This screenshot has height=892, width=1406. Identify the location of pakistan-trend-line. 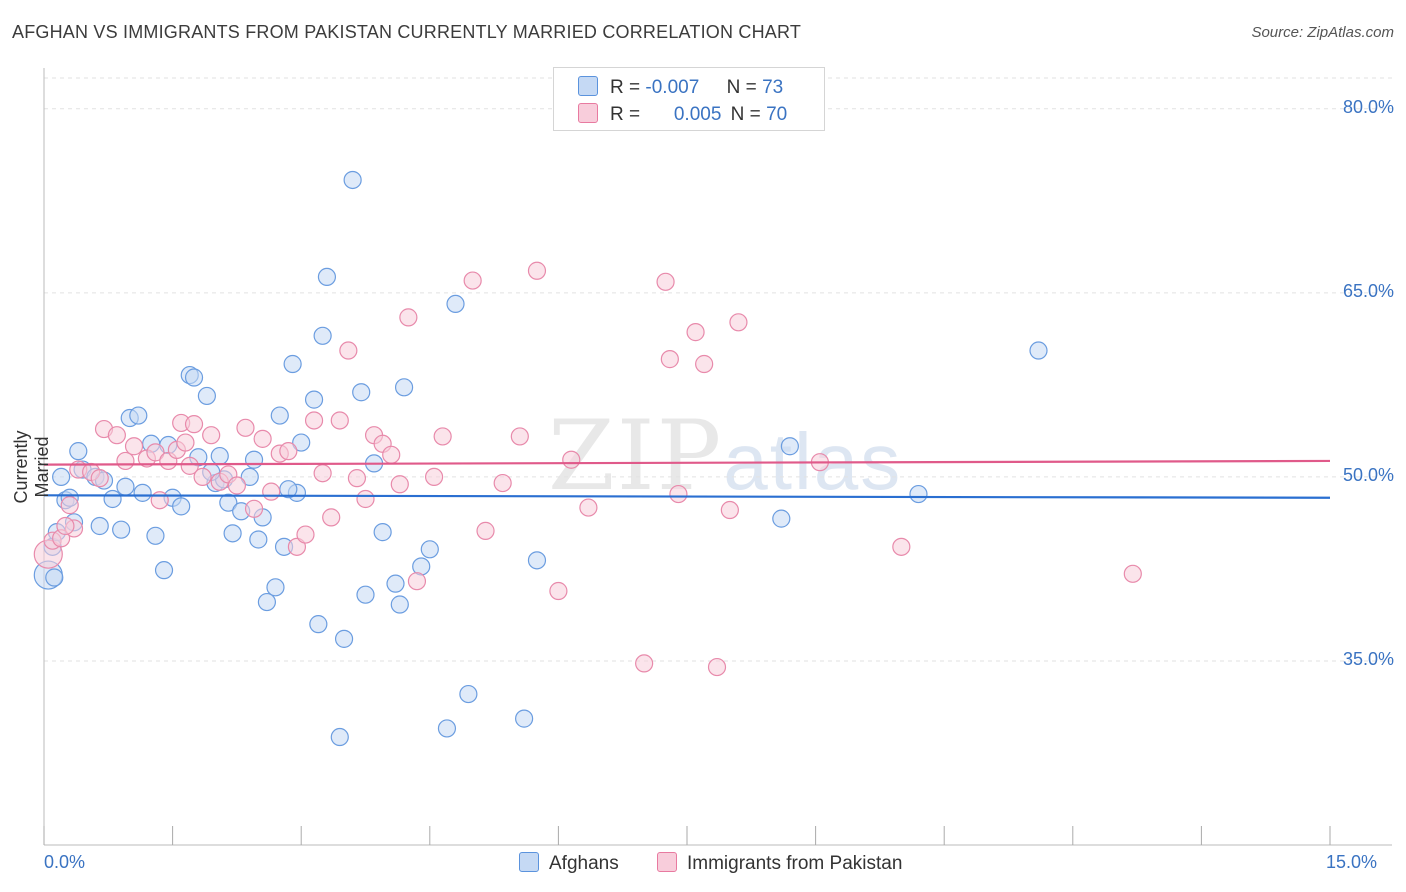
(687, 462).